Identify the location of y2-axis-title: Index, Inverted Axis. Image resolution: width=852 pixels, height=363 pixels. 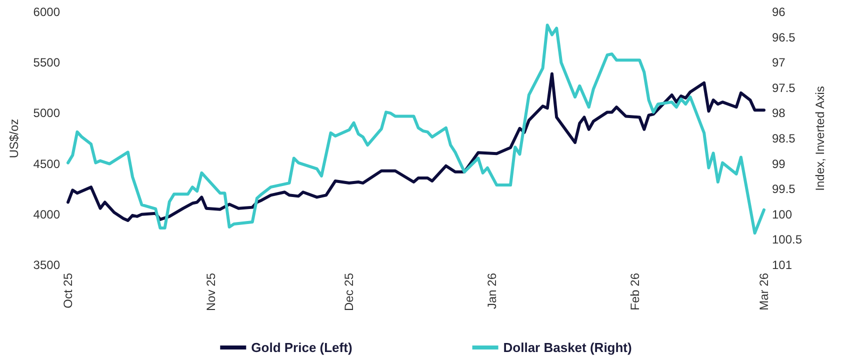
(820, 138).